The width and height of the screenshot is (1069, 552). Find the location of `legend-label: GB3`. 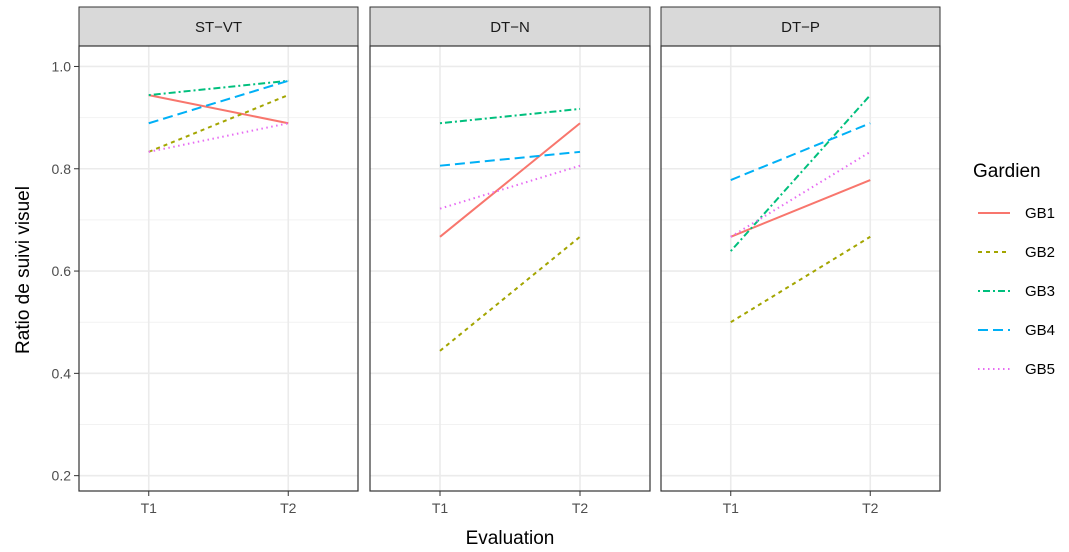

legend-label: GB3 is located at coordinates (1040, 291).